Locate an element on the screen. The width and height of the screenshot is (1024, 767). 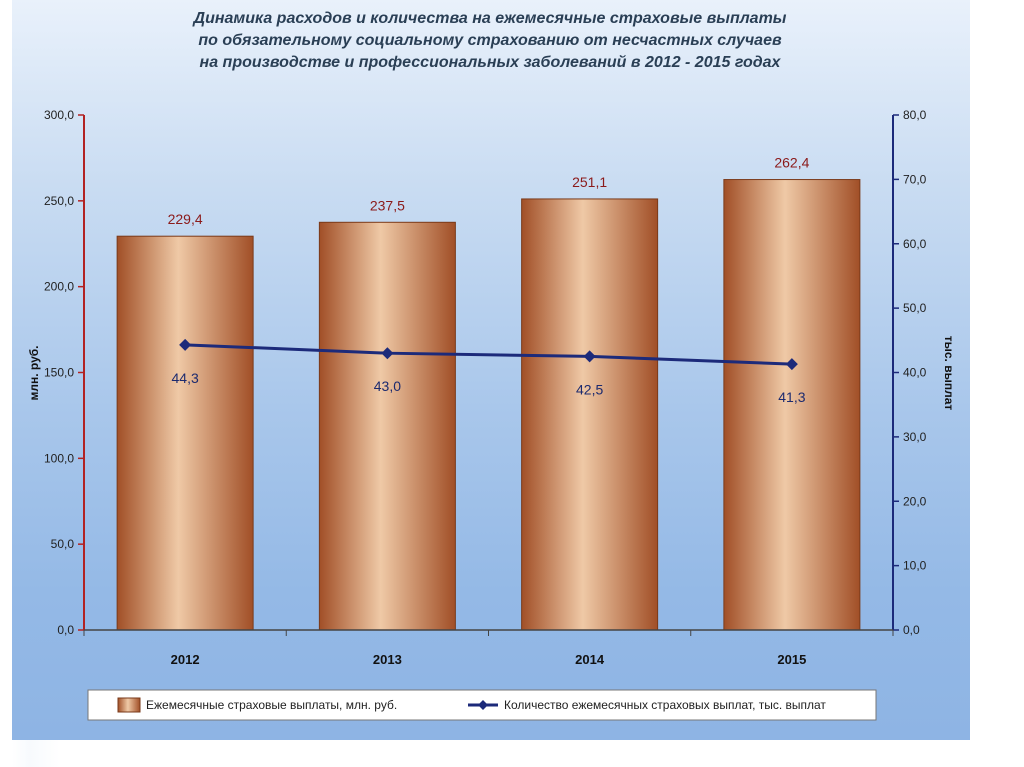
left-axis-title: млн. руб. is located at coordinates (34, 372).